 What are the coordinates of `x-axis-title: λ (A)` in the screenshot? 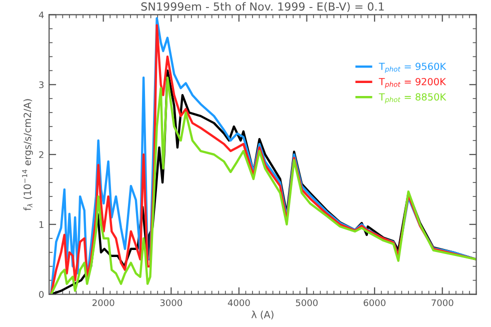 It's located at (262, 315).